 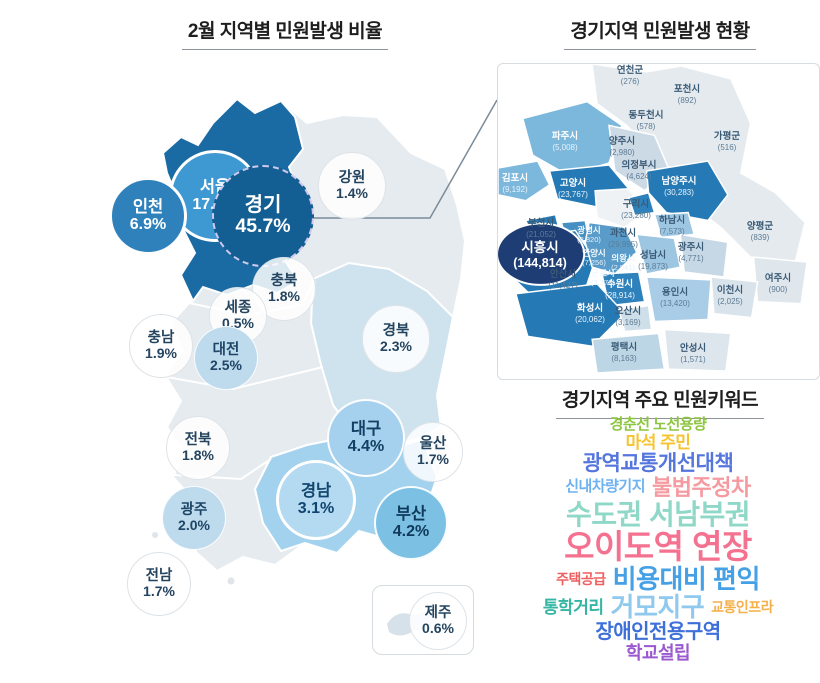 What do you see at coordinates (515, 189) in the screenshot?
I see `city-count: (9,192)` at bounding box center [515, 189].